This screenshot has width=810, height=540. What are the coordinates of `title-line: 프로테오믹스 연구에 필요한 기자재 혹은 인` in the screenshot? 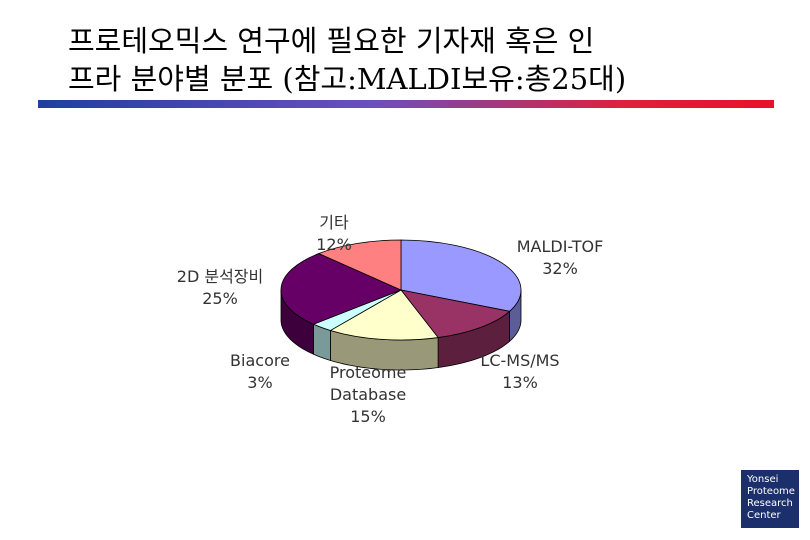 It's located at (331, 41).